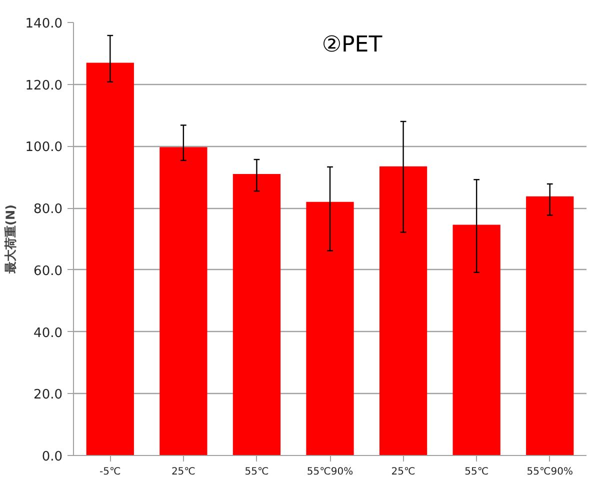  What do you see at coordinates (43, 86) in the screenshot?
I see `y-tick-label: 120.0` at bounding box center [43, 86].